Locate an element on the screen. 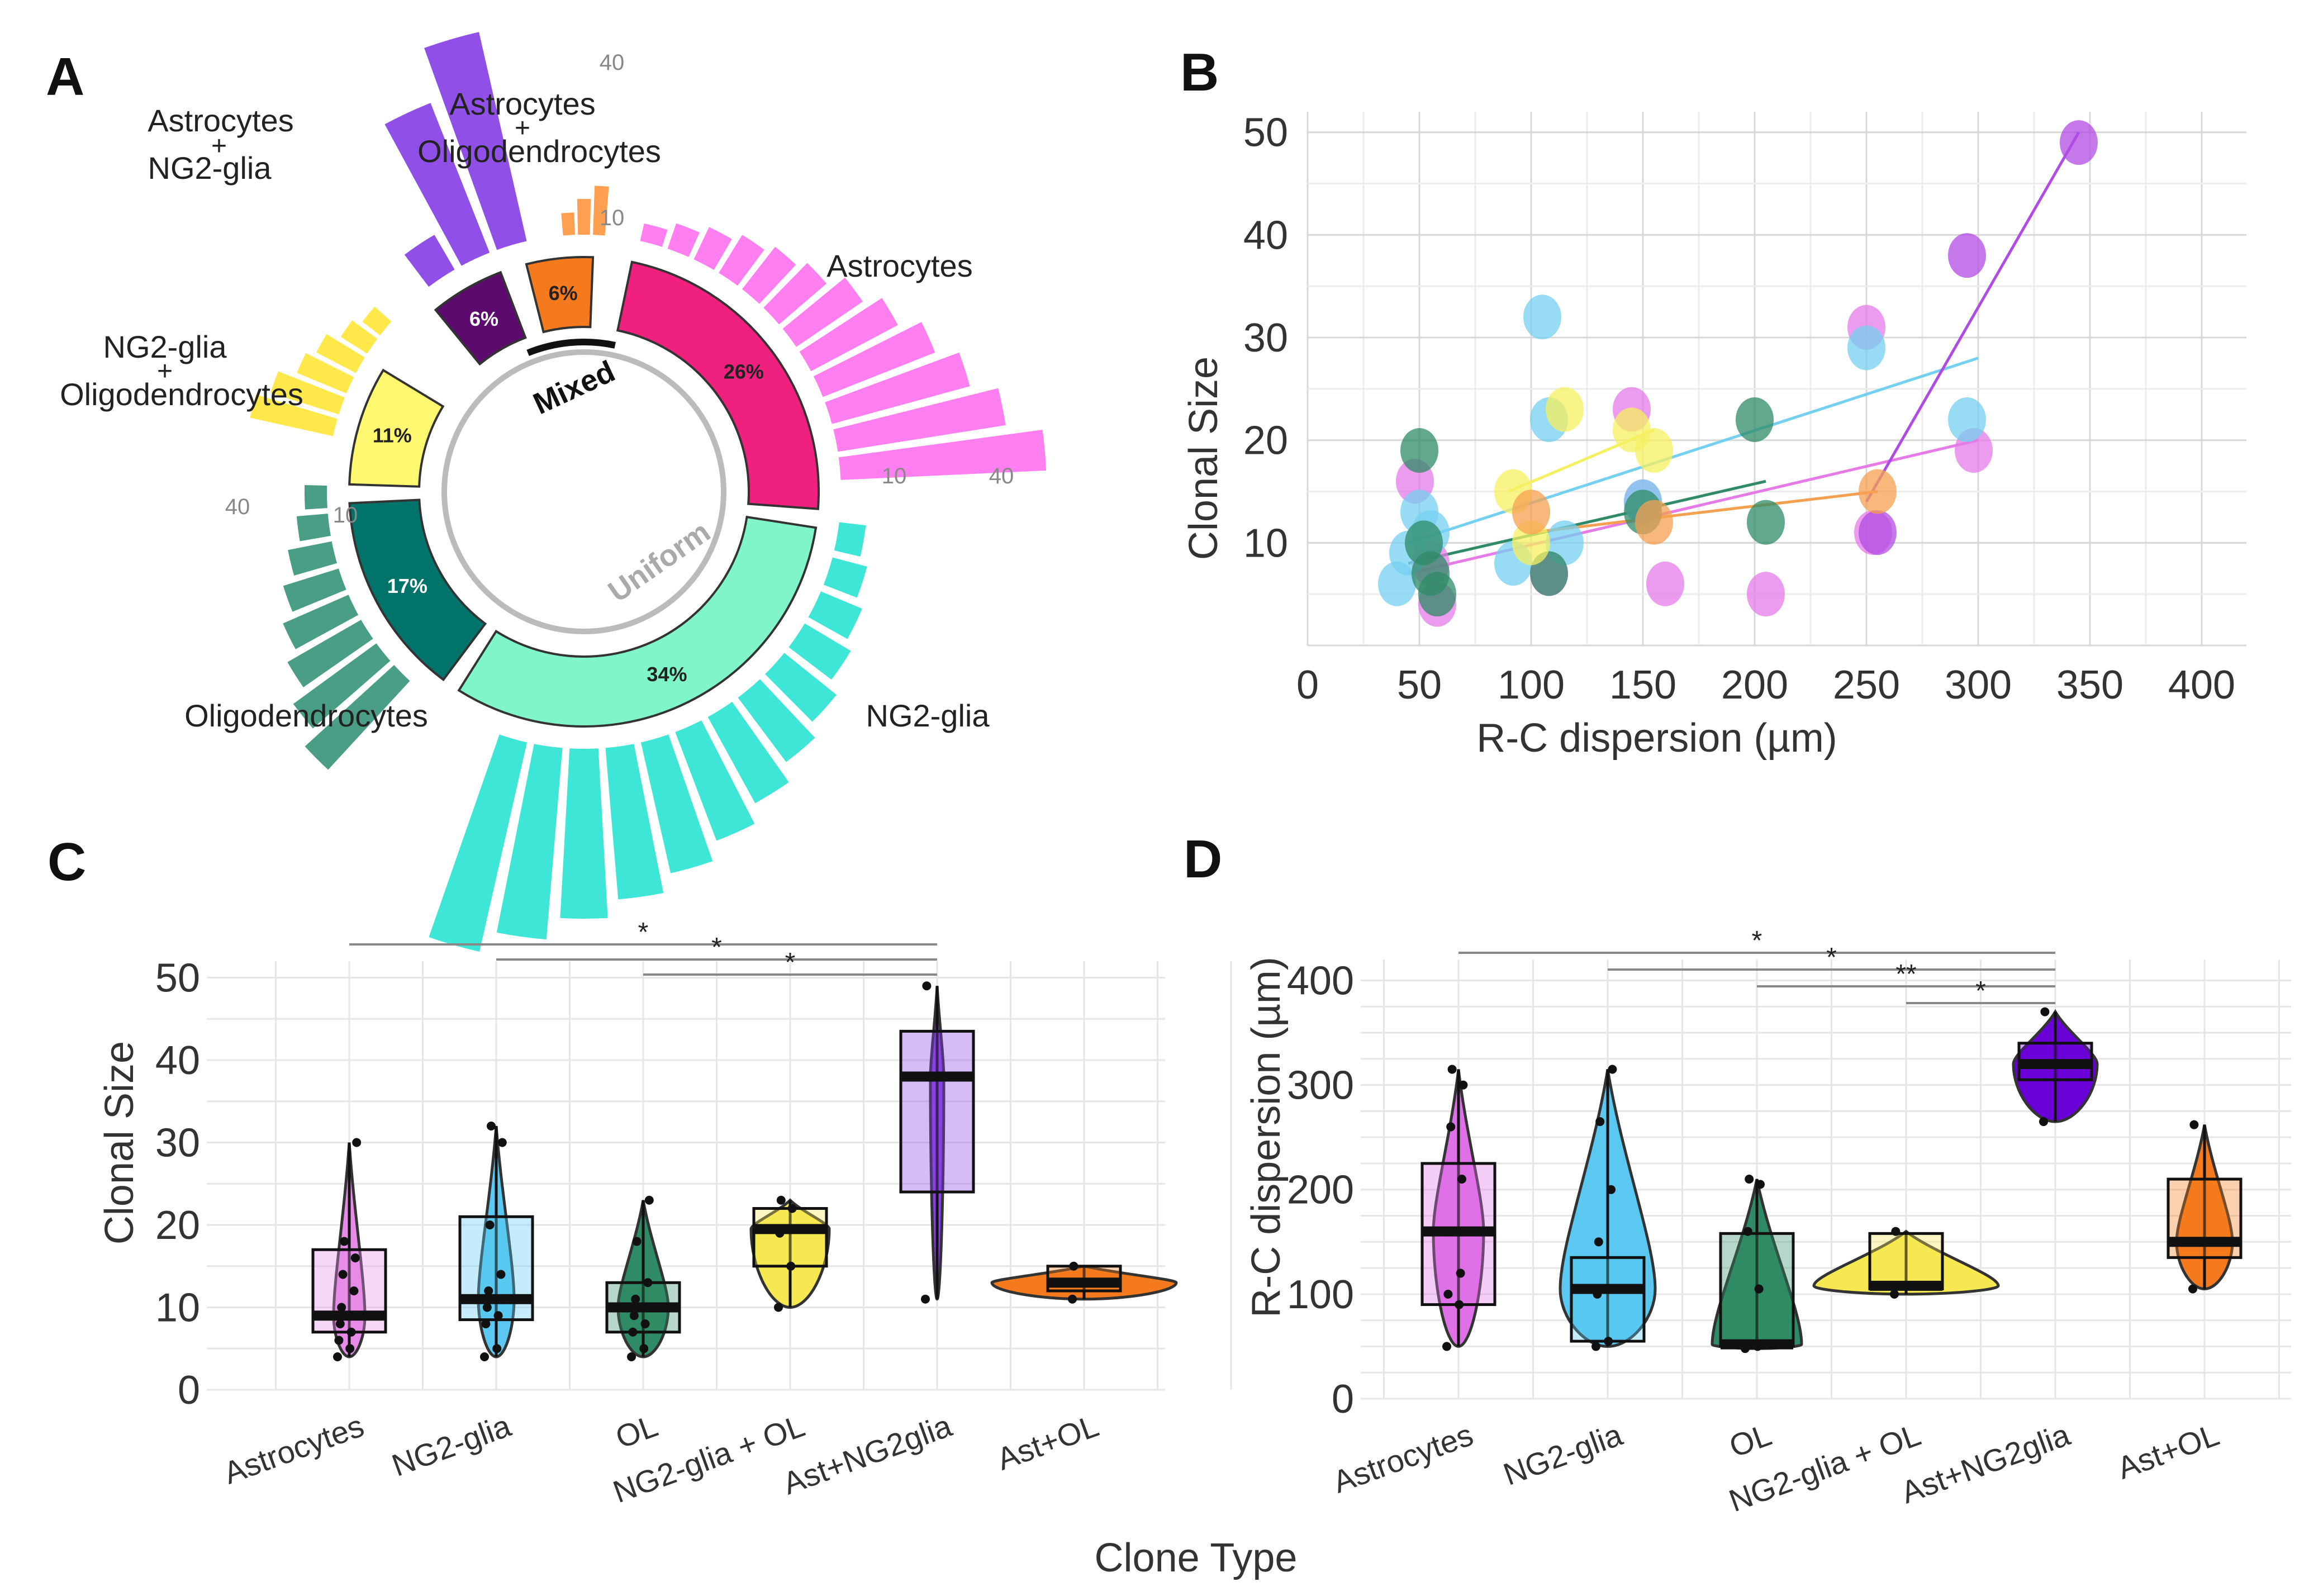 Image resolution: width=2309 pixels, height=1596 pixels. b-ytick: 20 is located at coordinates (1265, 441).